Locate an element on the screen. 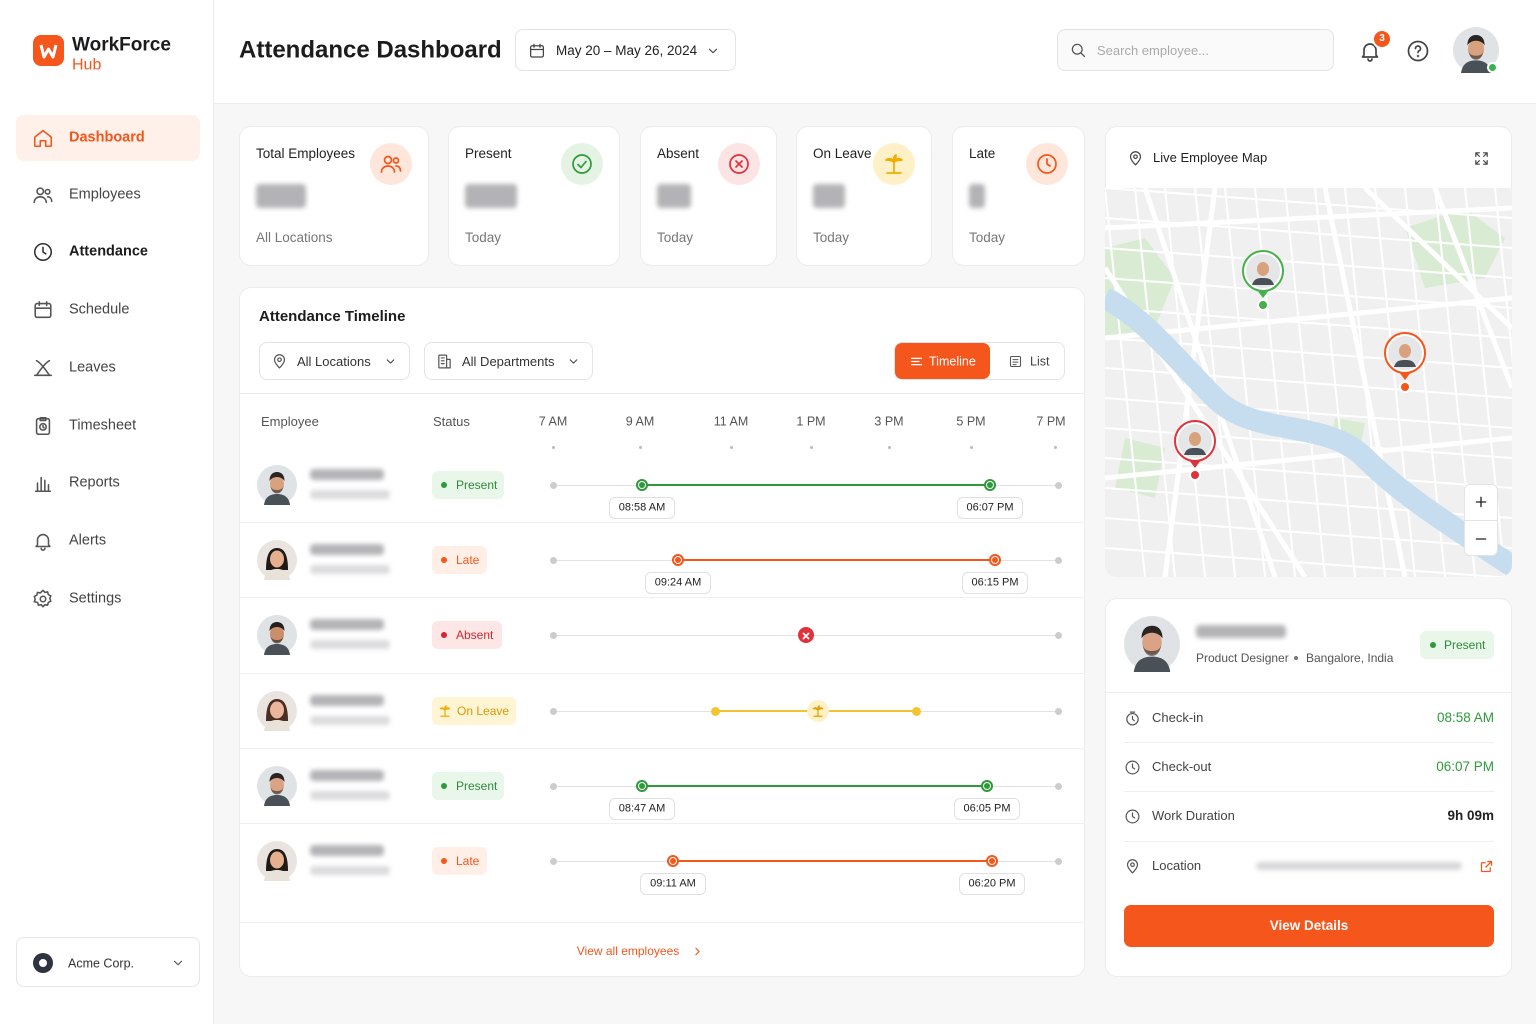 Image resolution: width=1536 pixels, height=1024 pixels. org-logo is located at coordinates (43, 963).